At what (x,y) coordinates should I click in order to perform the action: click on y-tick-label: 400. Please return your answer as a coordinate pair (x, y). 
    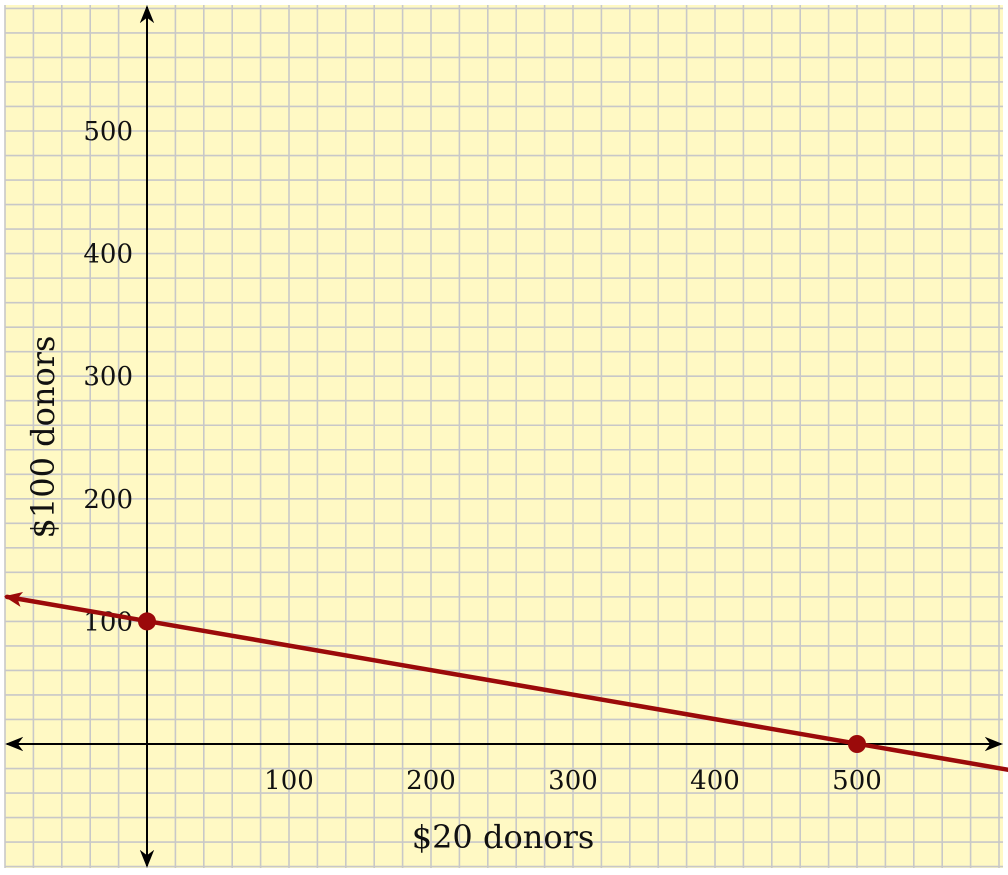
    Looking at the image, I should click on (108, 255).